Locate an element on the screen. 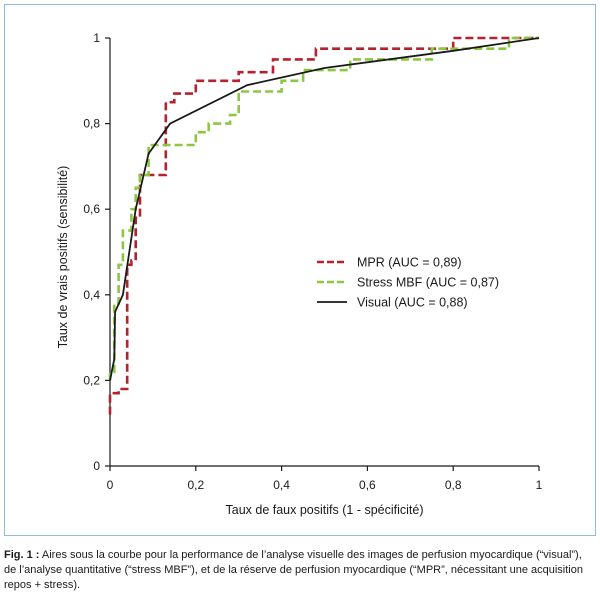 This screenshot has width=600, height=600. x-tick-label: 1 is located at coordinates (539, 485).